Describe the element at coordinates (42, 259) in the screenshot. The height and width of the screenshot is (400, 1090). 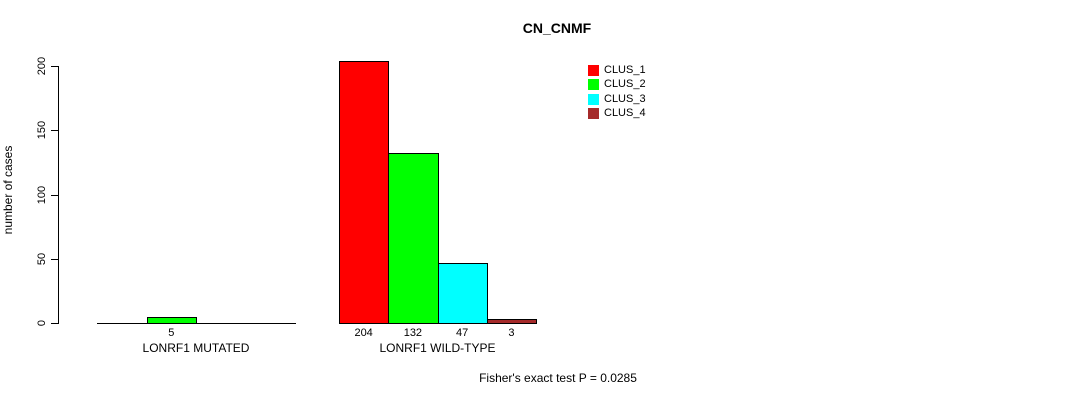
I see `y-tick-label: 50` at that location.